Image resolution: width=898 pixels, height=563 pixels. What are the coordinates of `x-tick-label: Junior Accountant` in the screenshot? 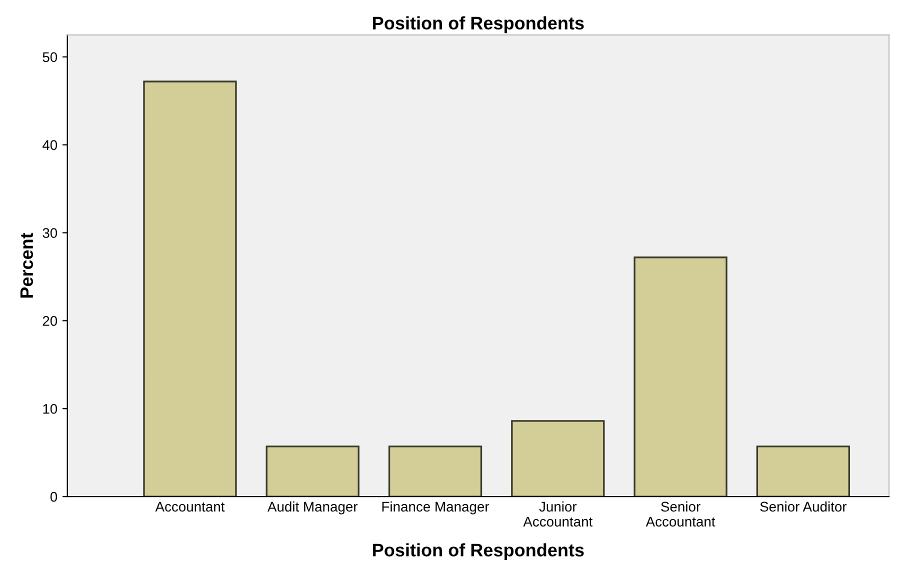 It's located at (558, 514).